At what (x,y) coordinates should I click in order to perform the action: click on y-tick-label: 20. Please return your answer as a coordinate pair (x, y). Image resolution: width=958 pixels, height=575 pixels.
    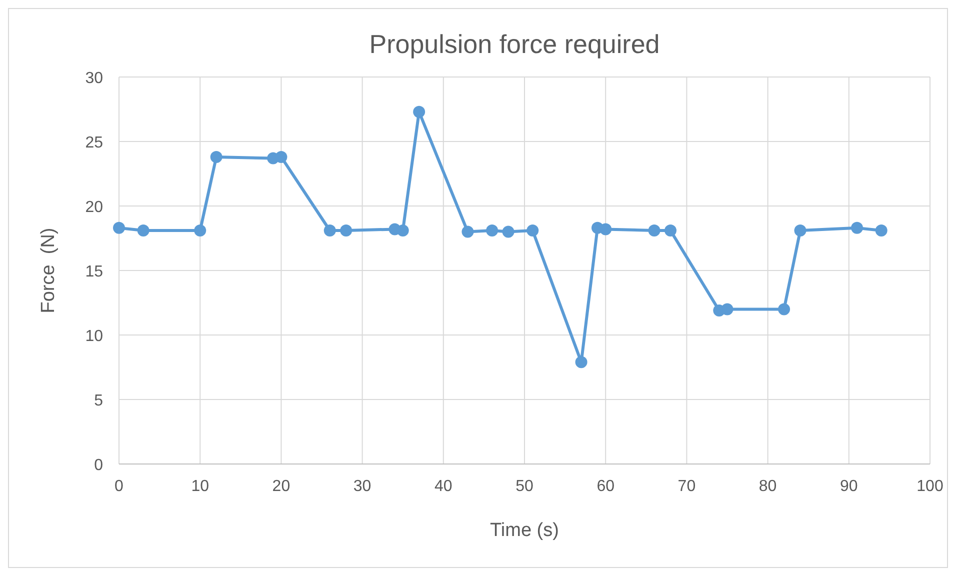
    Looking at the image, I should click on (94, 207).